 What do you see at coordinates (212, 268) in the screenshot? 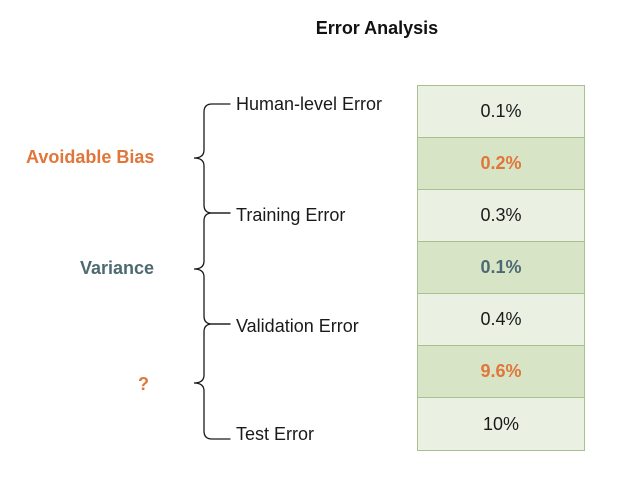
I see `bracket-variance` at bounding box center [212, 268].